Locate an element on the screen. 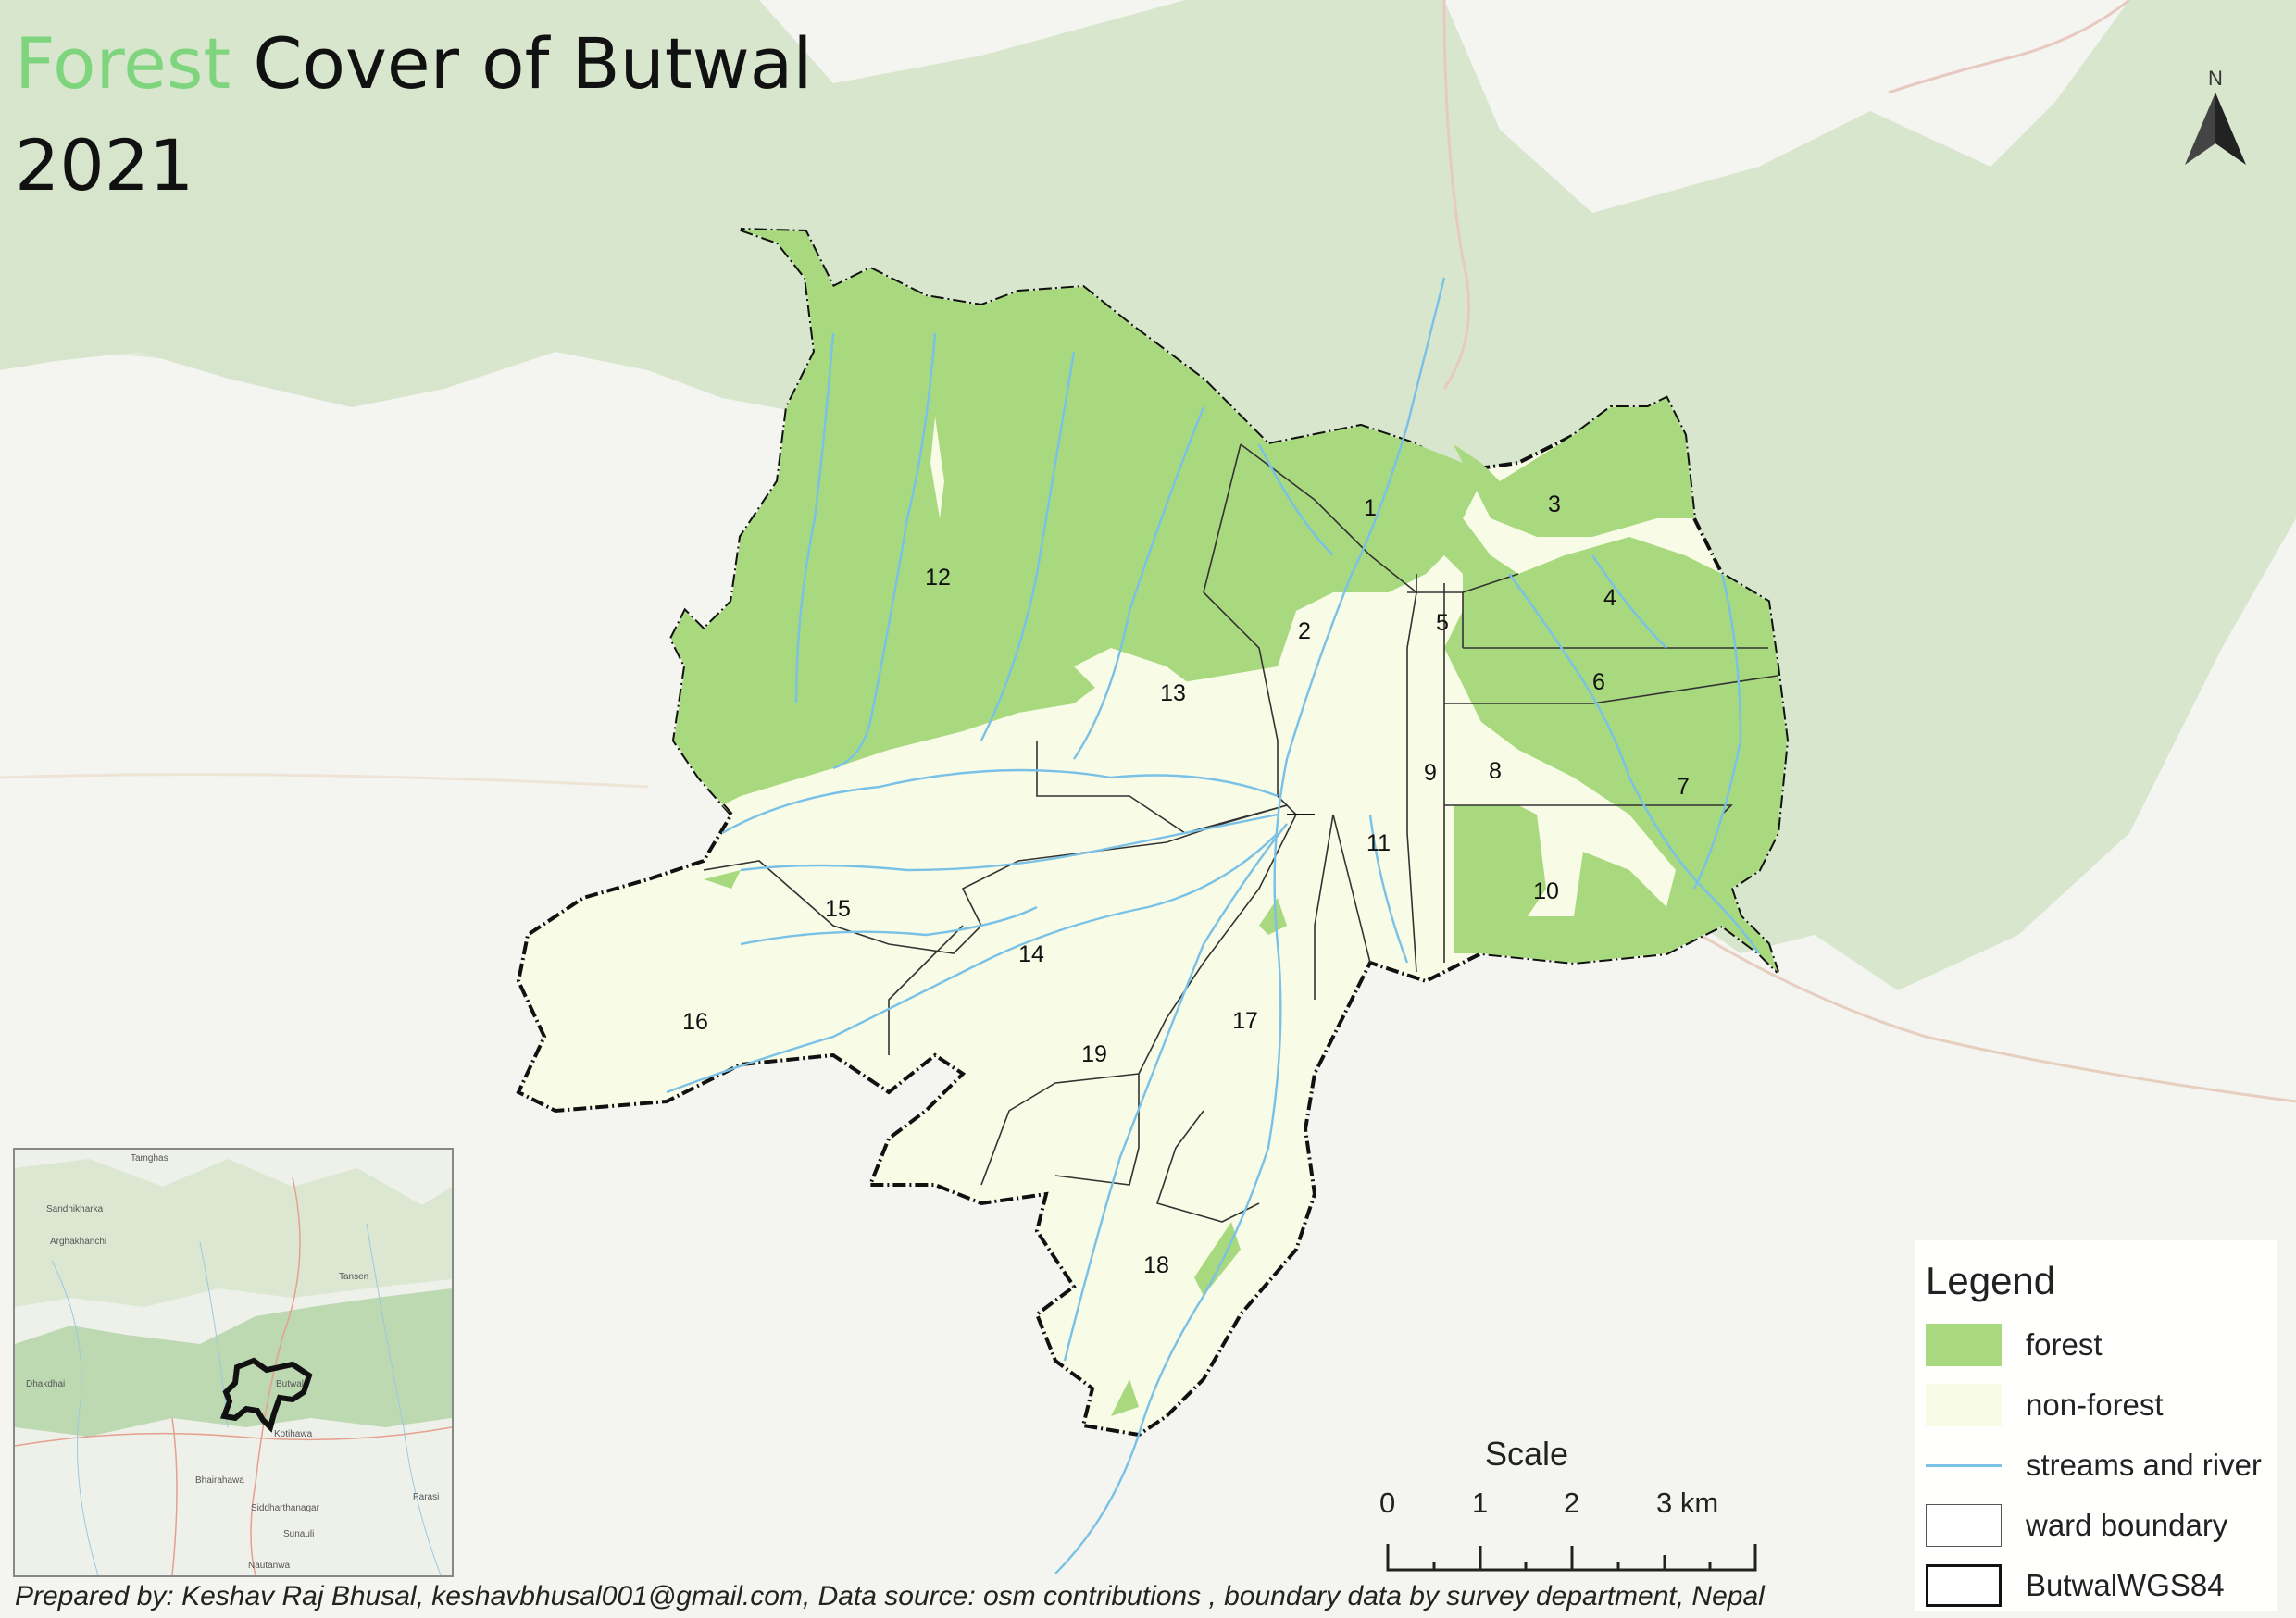  inset-place-label: Bhairahawa is located at coordinates (219, 1480).